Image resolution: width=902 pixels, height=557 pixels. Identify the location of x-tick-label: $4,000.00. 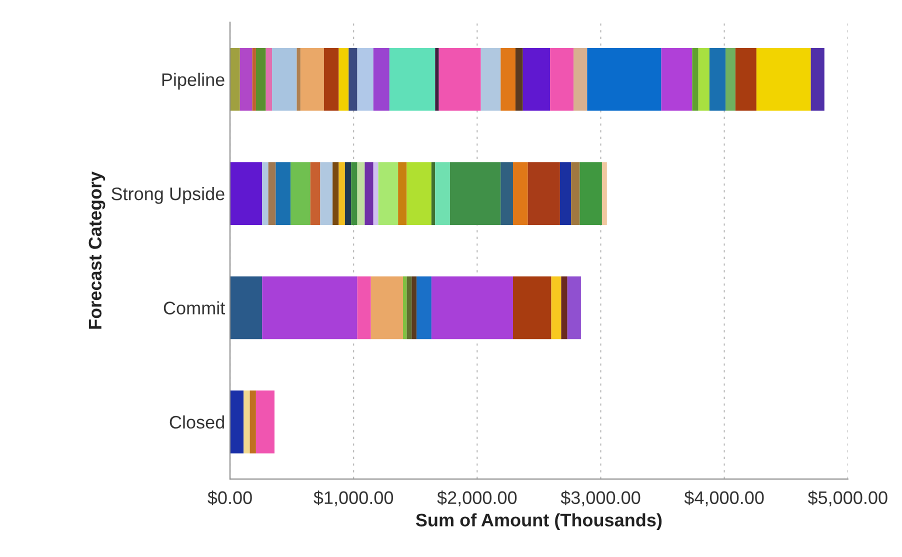
(724, 498).